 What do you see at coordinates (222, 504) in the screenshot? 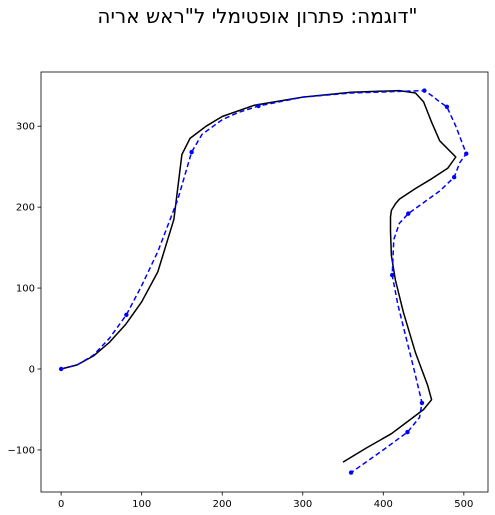
I see `x-tick-label-200: 200` at bounding box center [222, 504].